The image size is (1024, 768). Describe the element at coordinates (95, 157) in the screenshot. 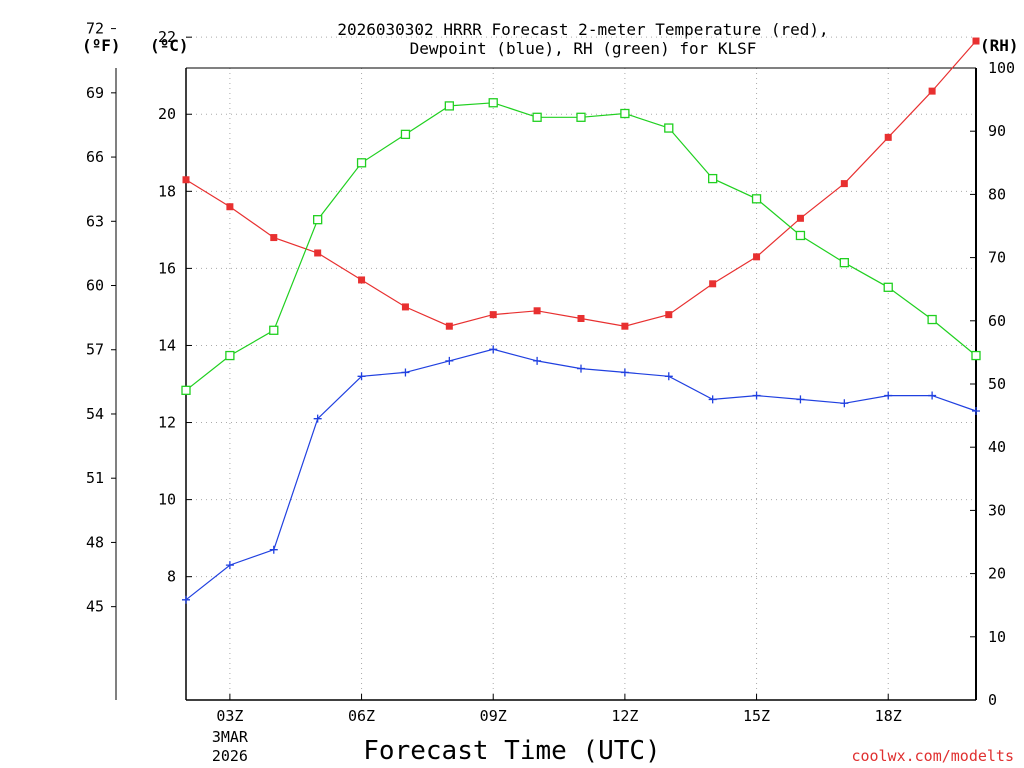

I see `fahrenheit-tick-label: 66` at that location.